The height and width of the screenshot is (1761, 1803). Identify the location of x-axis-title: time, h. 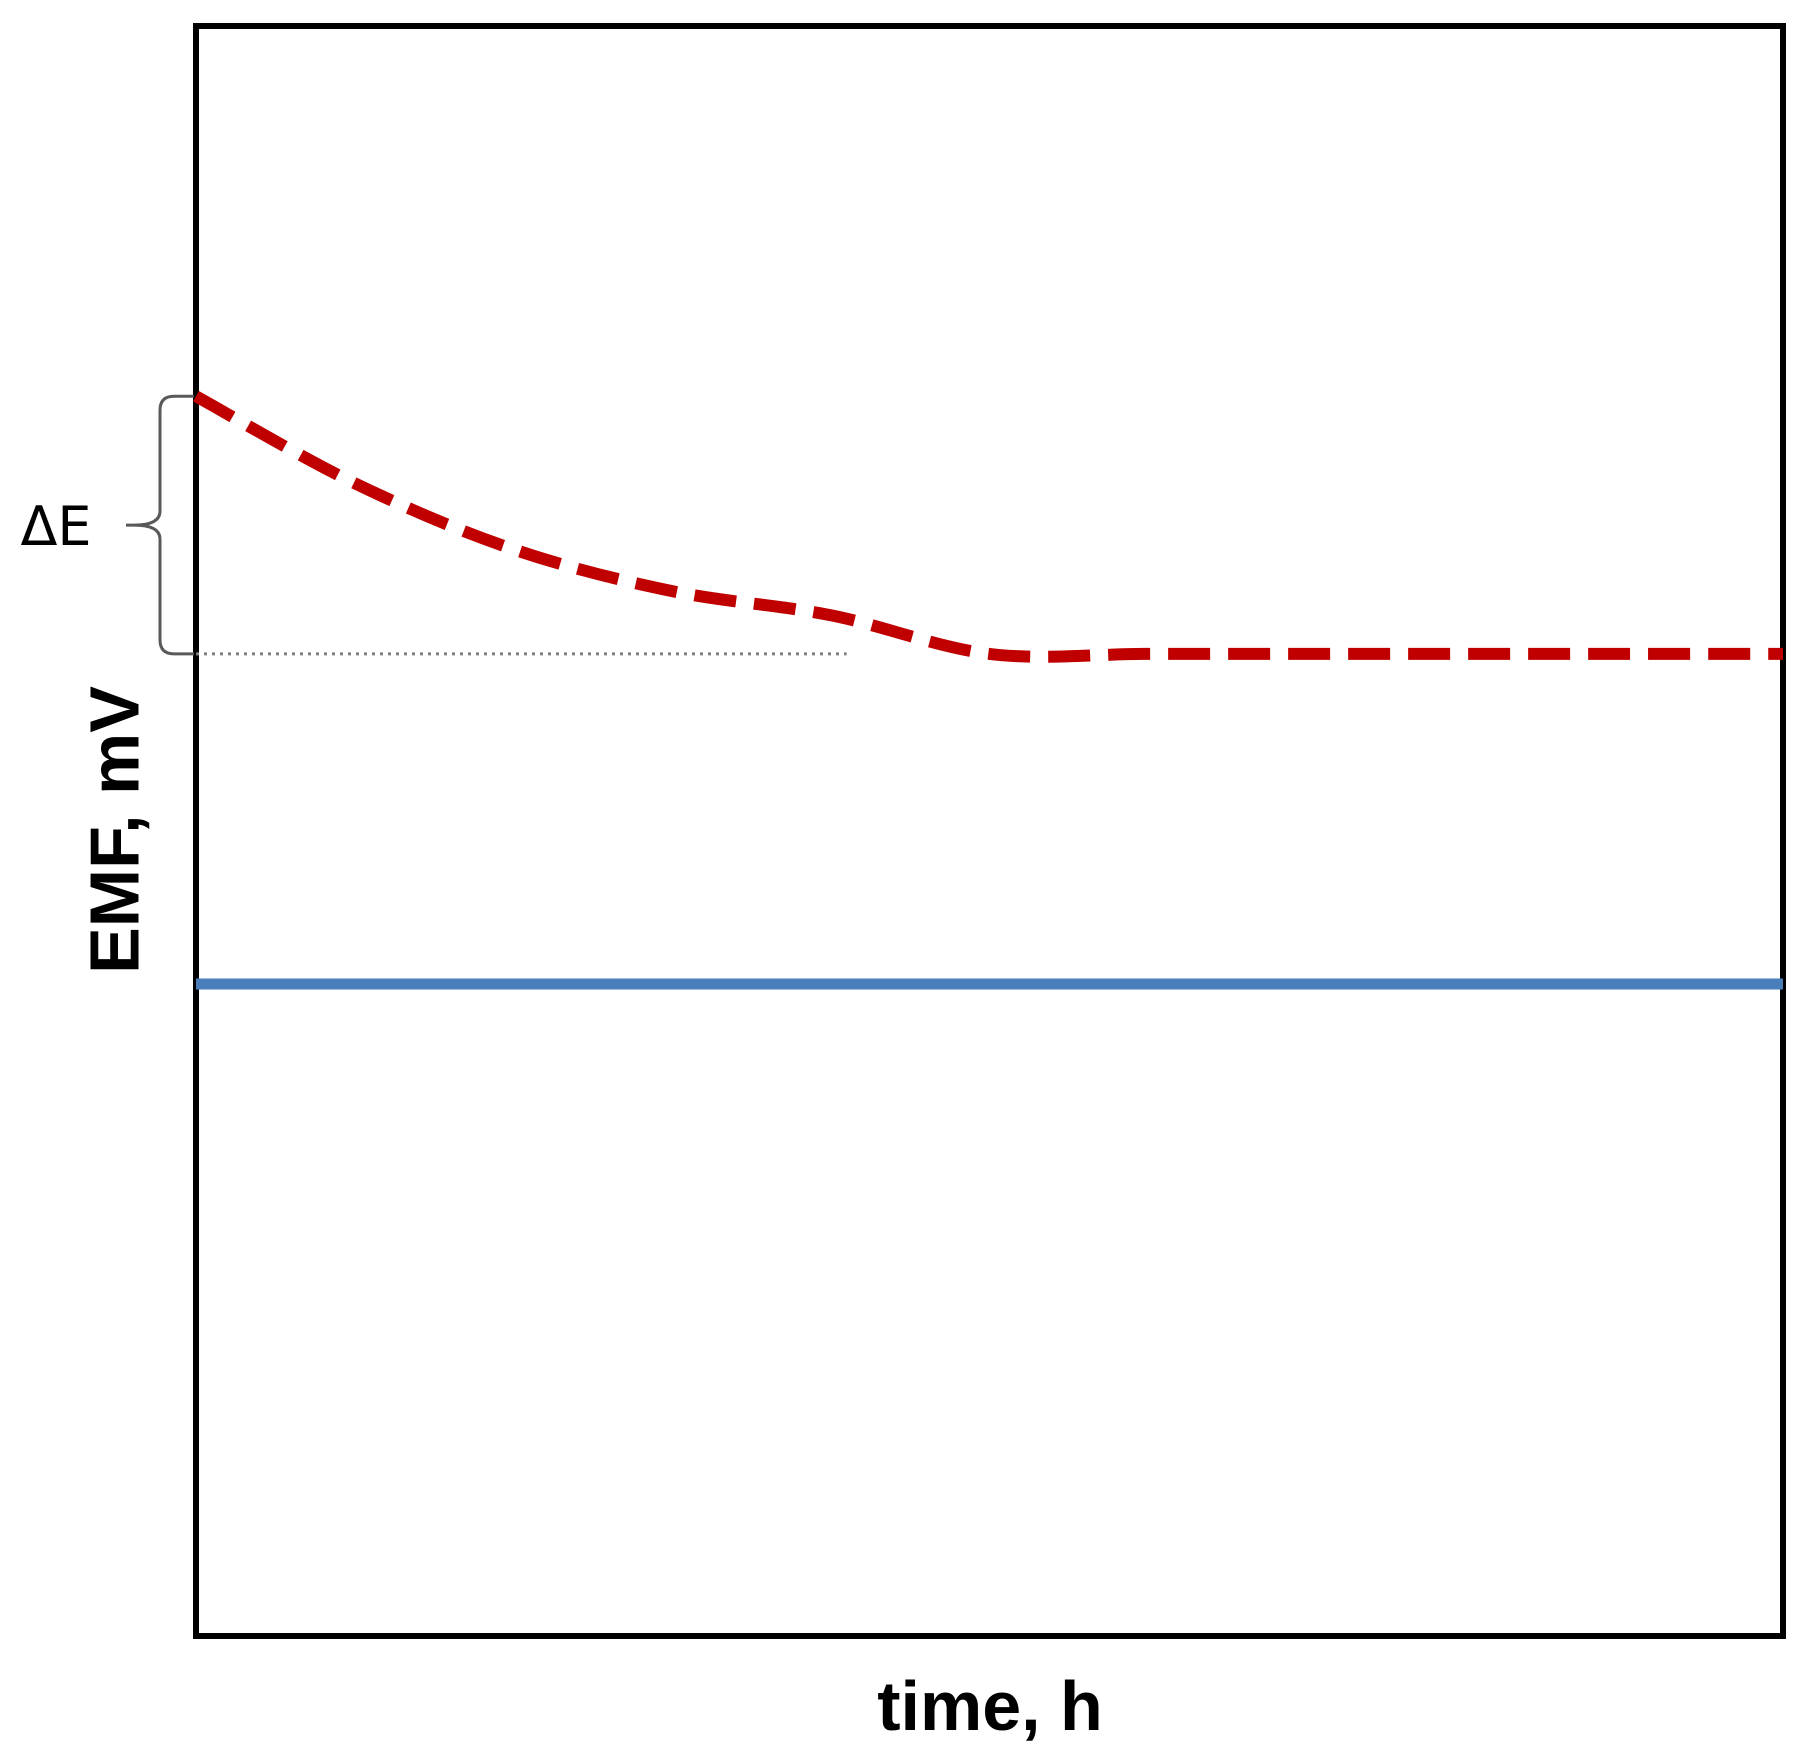
(990, 1706).